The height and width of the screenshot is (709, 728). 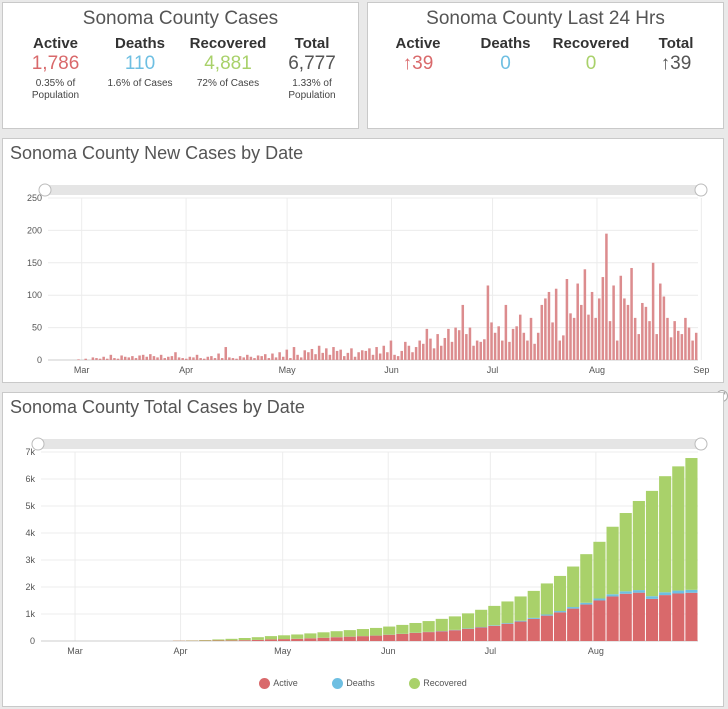 I want to click on last24-total-value: ↑39, so click(x=676, y=63).